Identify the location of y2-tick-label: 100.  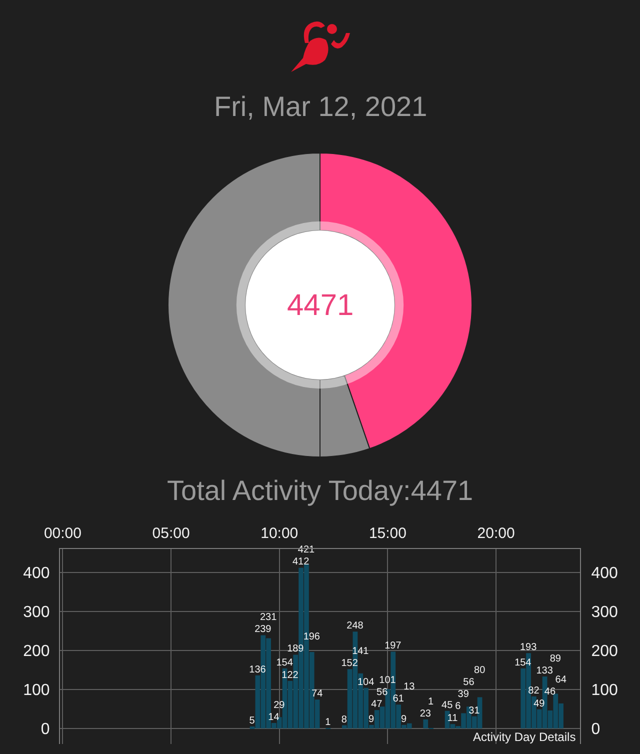
(604, 690).